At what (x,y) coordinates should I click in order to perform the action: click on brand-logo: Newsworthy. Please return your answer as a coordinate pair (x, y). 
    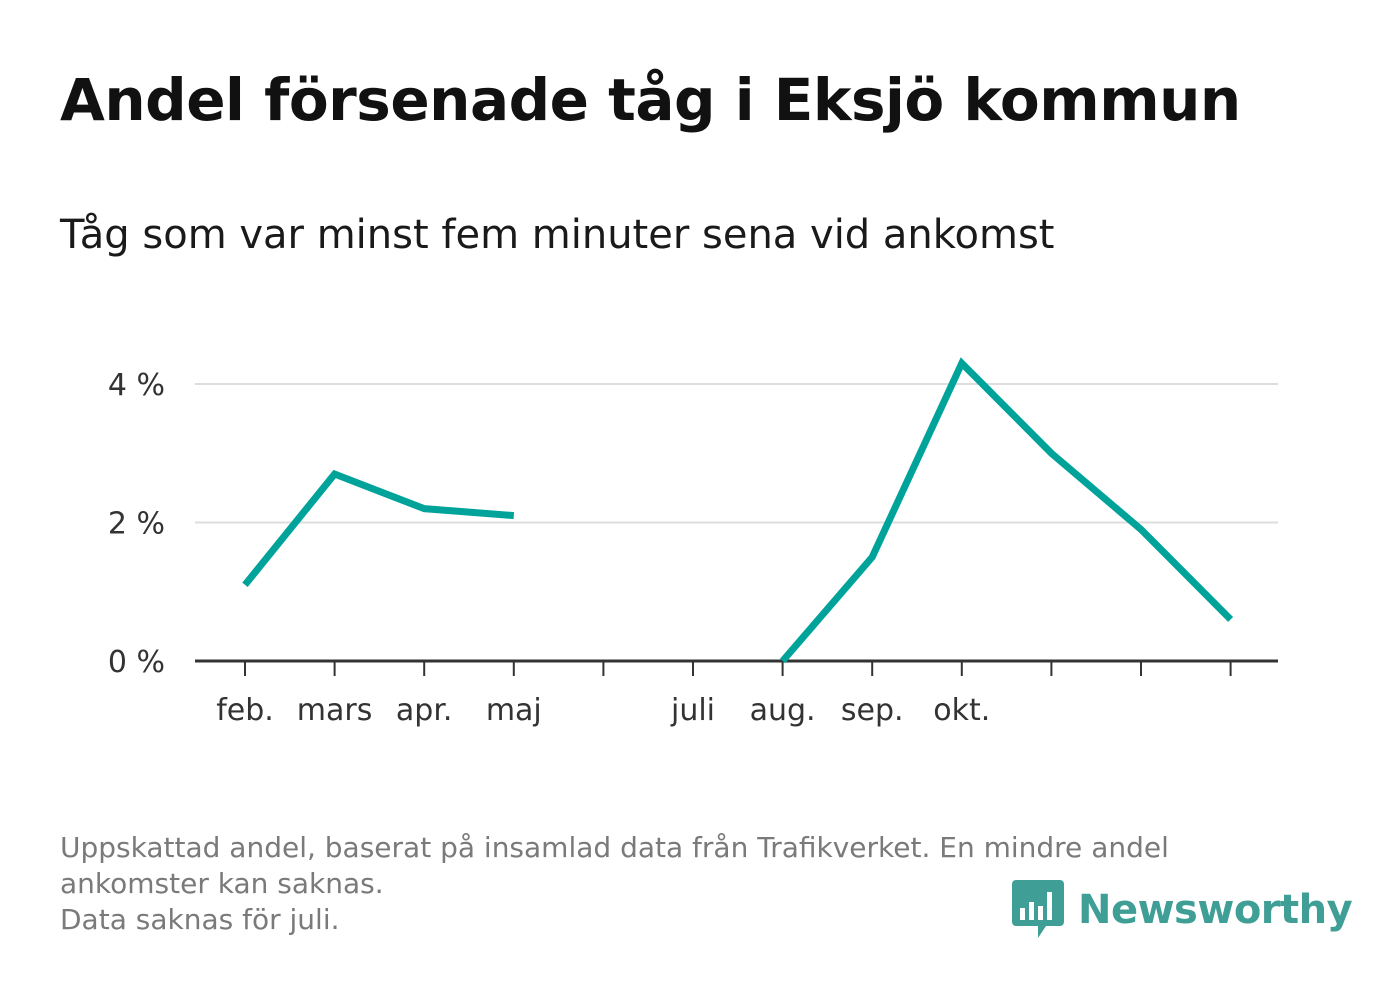
    Looking at the image, I should click on (1182, 910).